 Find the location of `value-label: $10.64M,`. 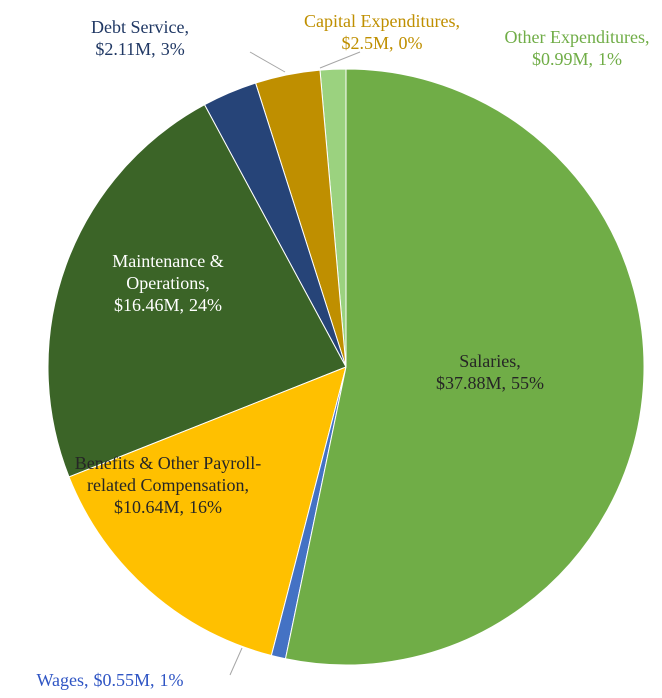

value-label: $10.64M, is located at coordinates (148, 507).